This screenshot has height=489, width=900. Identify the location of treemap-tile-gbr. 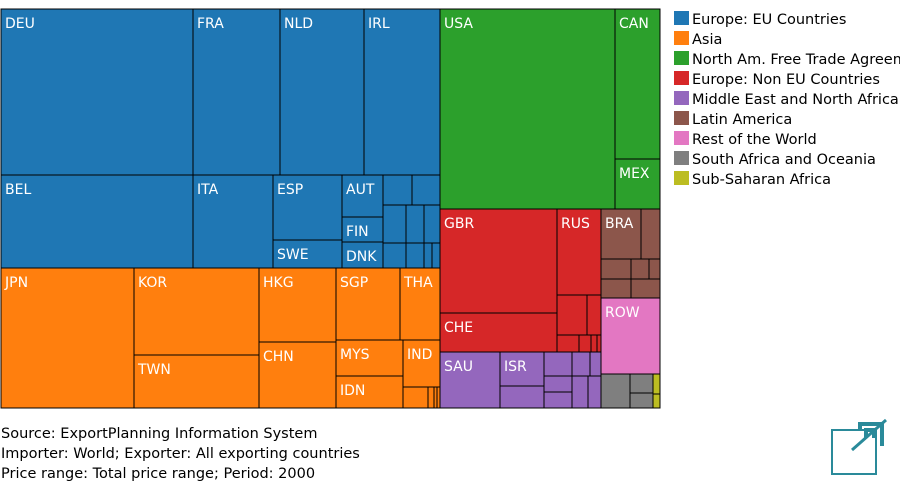
(498, 261).